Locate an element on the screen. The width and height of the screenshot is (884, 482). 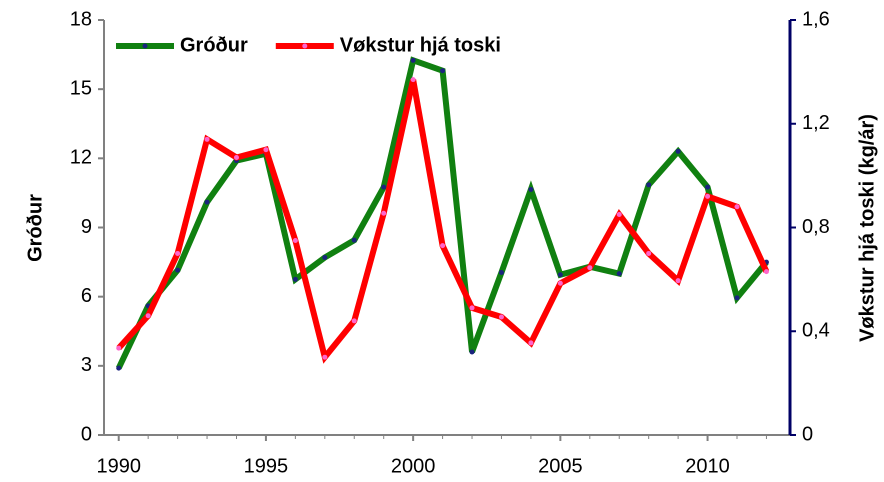
y-tick-label: 3 is located at coordinates (86, 365).